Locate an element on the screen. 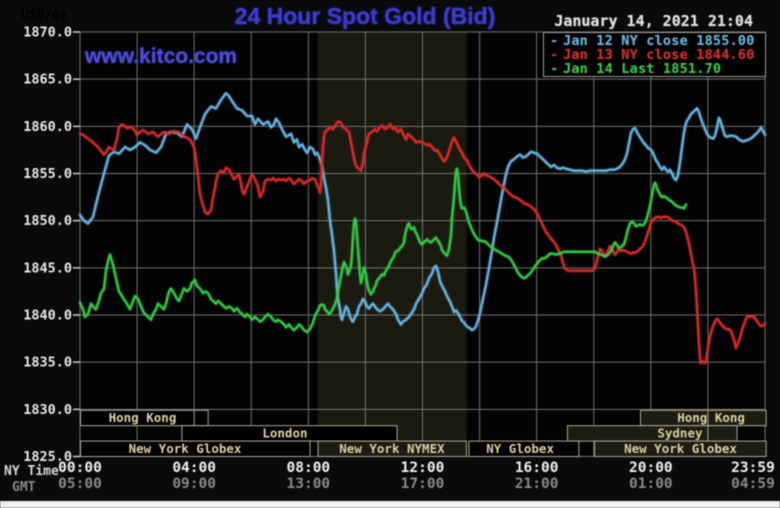  x-axis-ny-label: 04:00 is located at coordinates (194, 468).